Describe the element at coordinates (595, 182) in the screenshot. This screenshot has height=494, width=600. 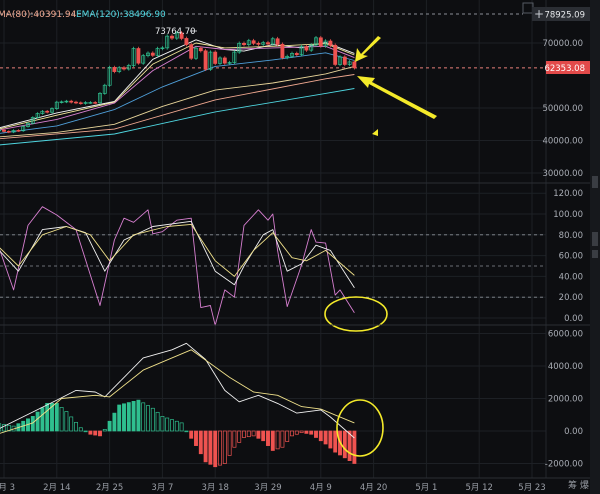
I see `scrollbar-handle-top` at that location.